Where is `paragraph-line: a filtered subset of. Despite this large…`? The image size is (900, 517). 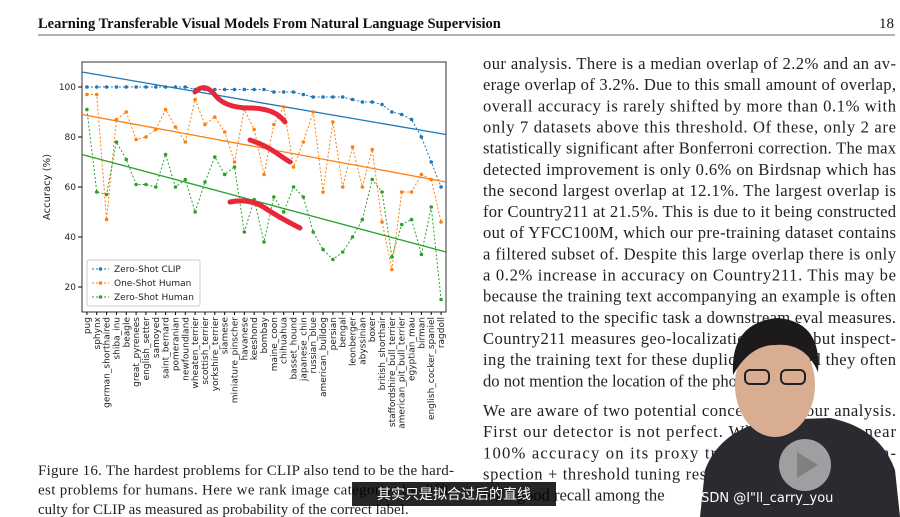
paragraph-line: a filtered subset of. Despite this large… is located at coordinates (690, 253).